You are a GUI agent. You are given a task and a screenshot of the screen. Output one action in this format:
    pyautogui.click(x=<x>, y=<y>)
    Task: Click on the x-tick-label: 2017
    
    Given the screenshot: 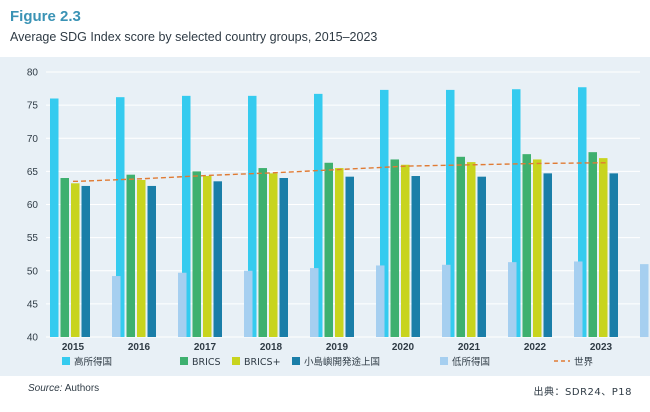 What is the action you would take?
    pyautogui.click(x=205, y=347)
    